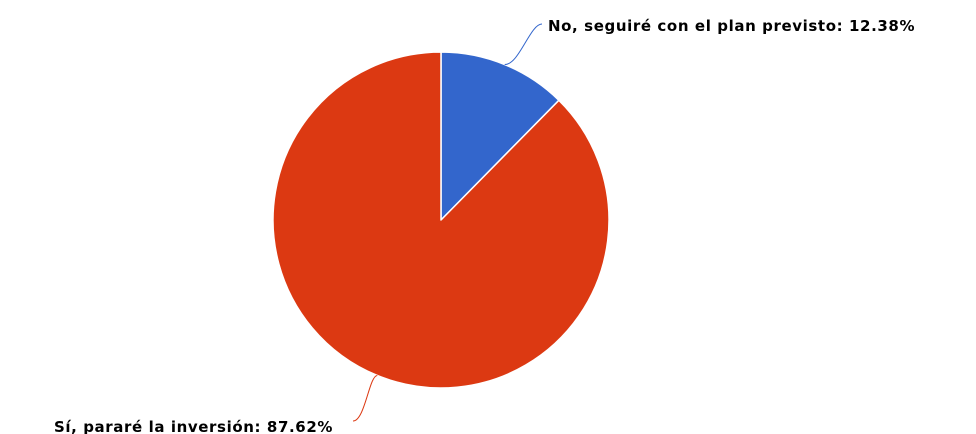 Image resolution: width=976 pixels, height=434 pixels. Describe the element at coordinates (500, 136) in the screenshot. I see `pie-slice-no` at that location.